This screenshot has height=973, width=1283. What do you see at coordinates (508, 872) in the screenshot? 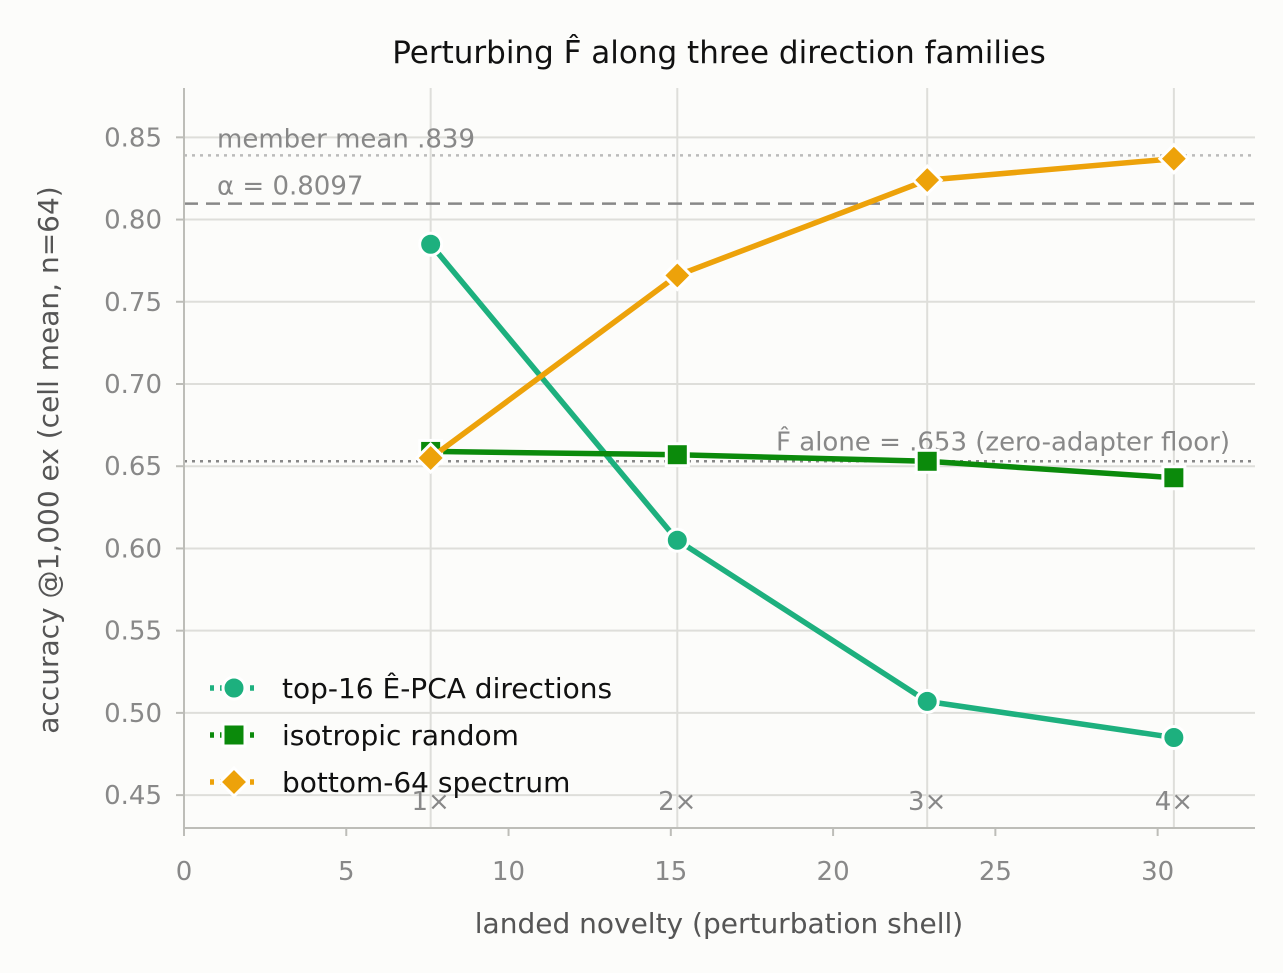
I see `x-tick-label: 10` at bounding box center [508, 872].